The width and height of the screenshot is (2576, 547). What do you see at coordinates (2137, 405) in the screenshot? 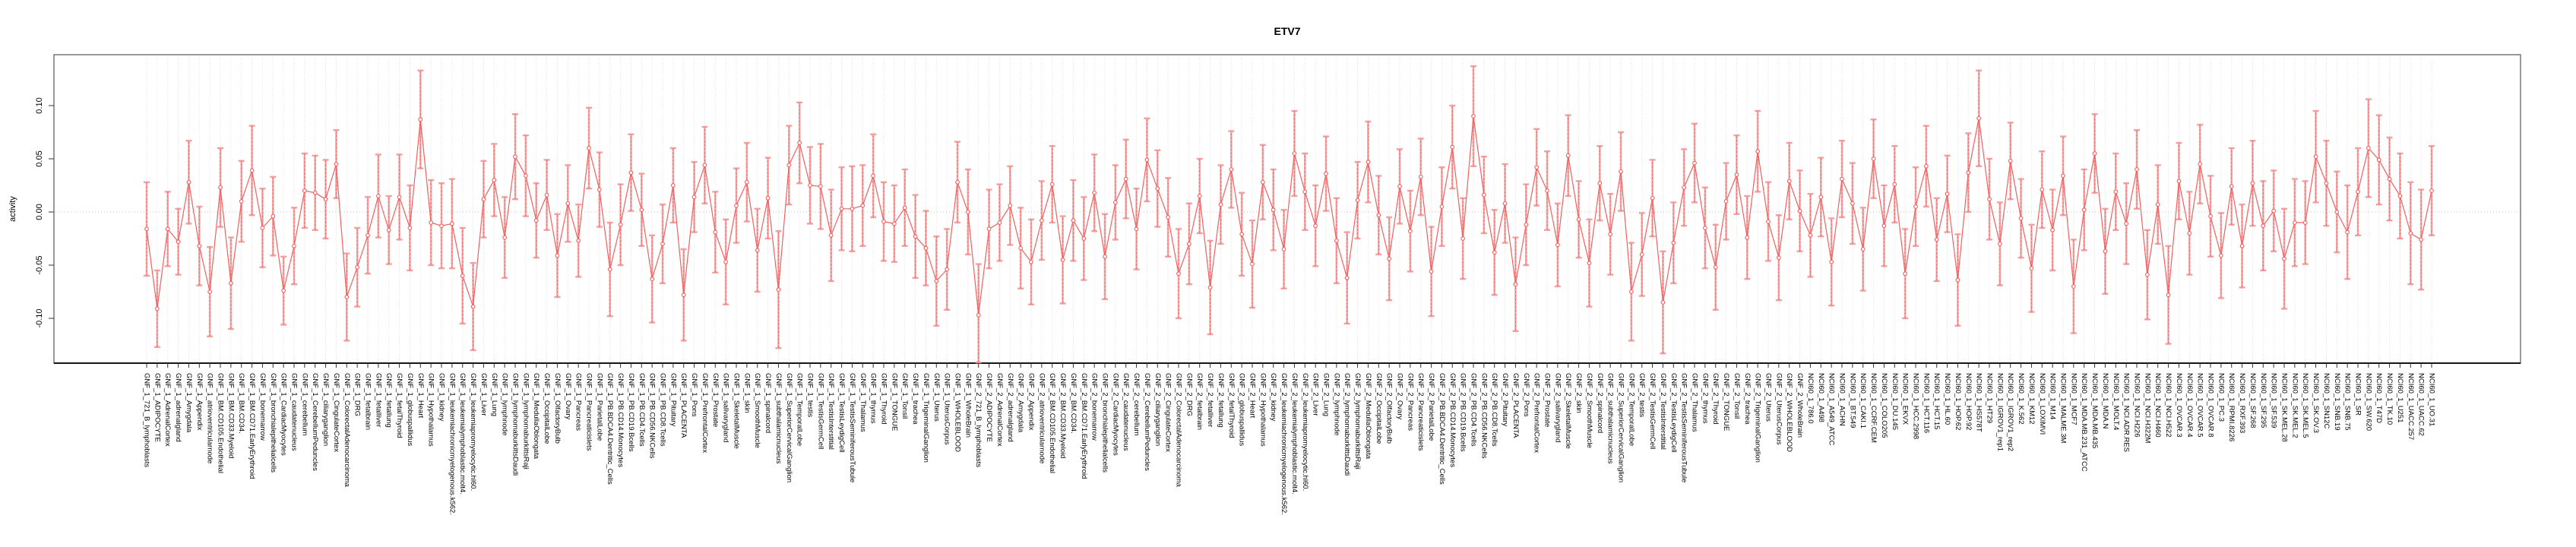
I see `x-tick-label: NCI60_1_NCI.H226` at bounding box center [2137, 405].